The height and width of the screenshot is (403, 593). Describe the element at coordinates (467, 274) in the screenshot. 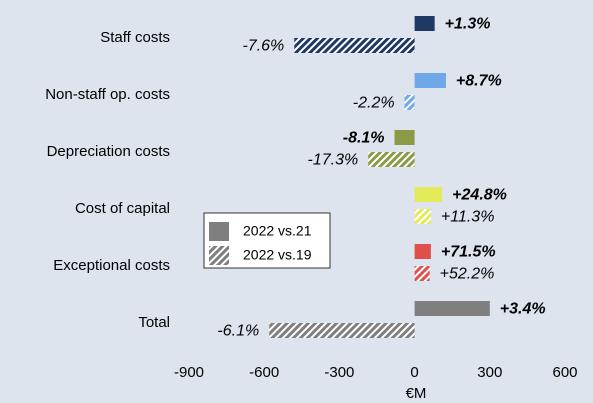

I see `value-label-secondary: +52.2%` at that location.